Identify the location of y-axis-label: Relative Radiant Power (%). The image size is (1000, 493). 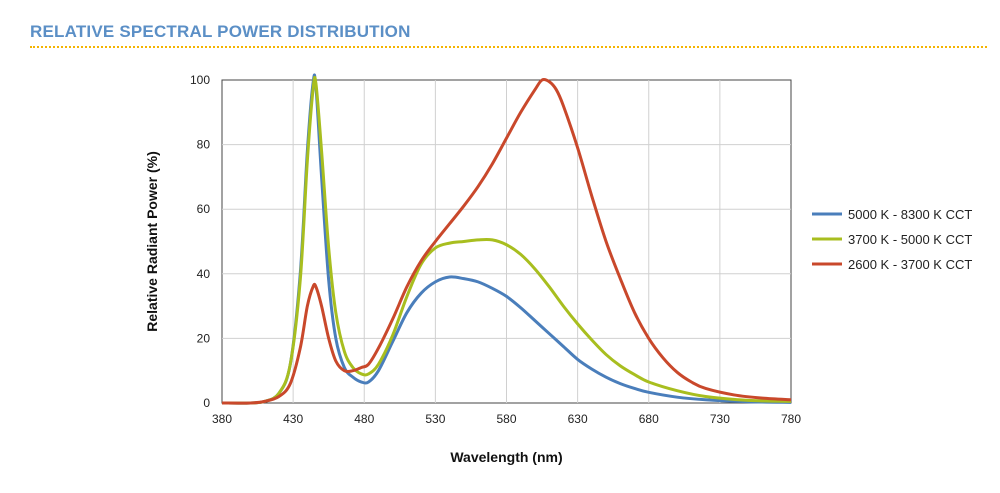
(152, 241).